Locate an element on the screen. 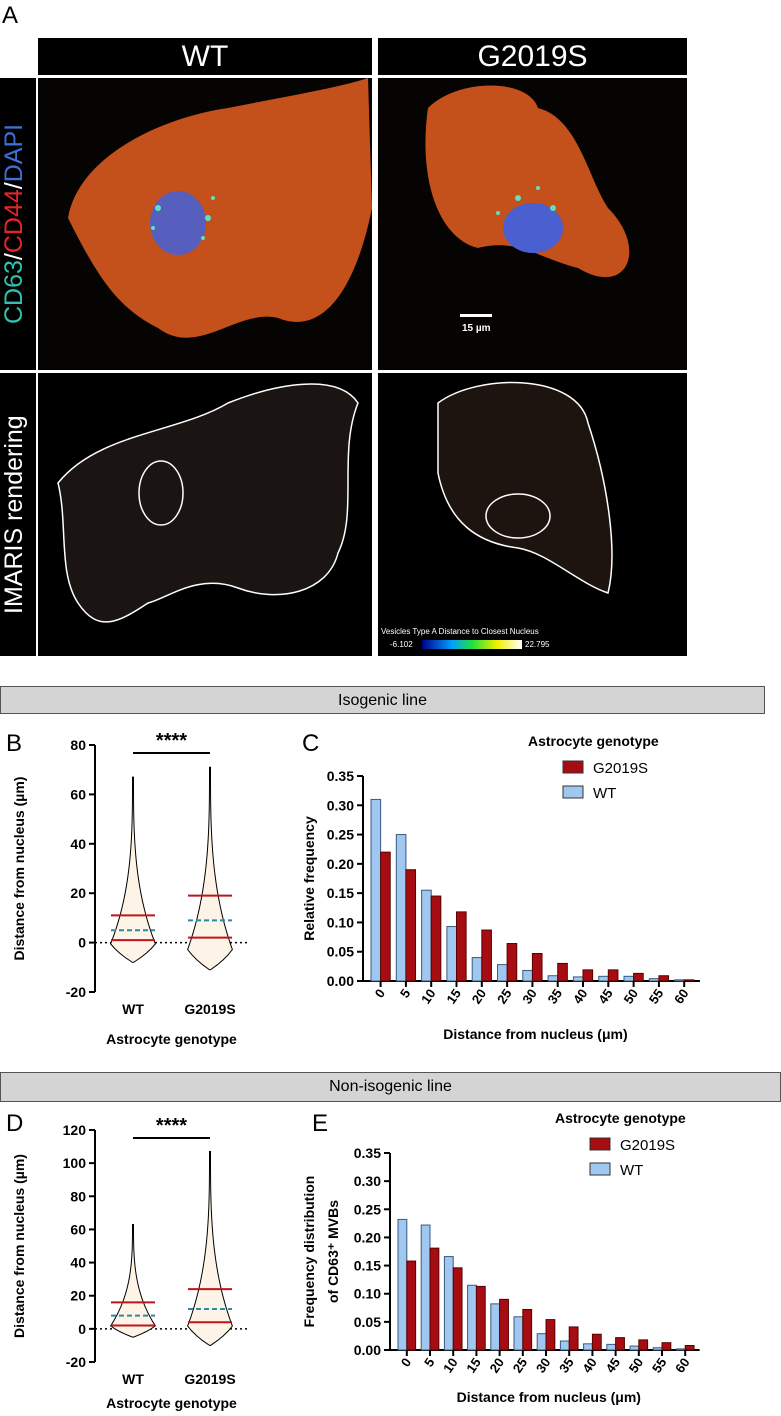 Image resolution: width=781 pixels, height=1416 pixels. y-tick-label: 100 is located at coordinates (75, 1163).